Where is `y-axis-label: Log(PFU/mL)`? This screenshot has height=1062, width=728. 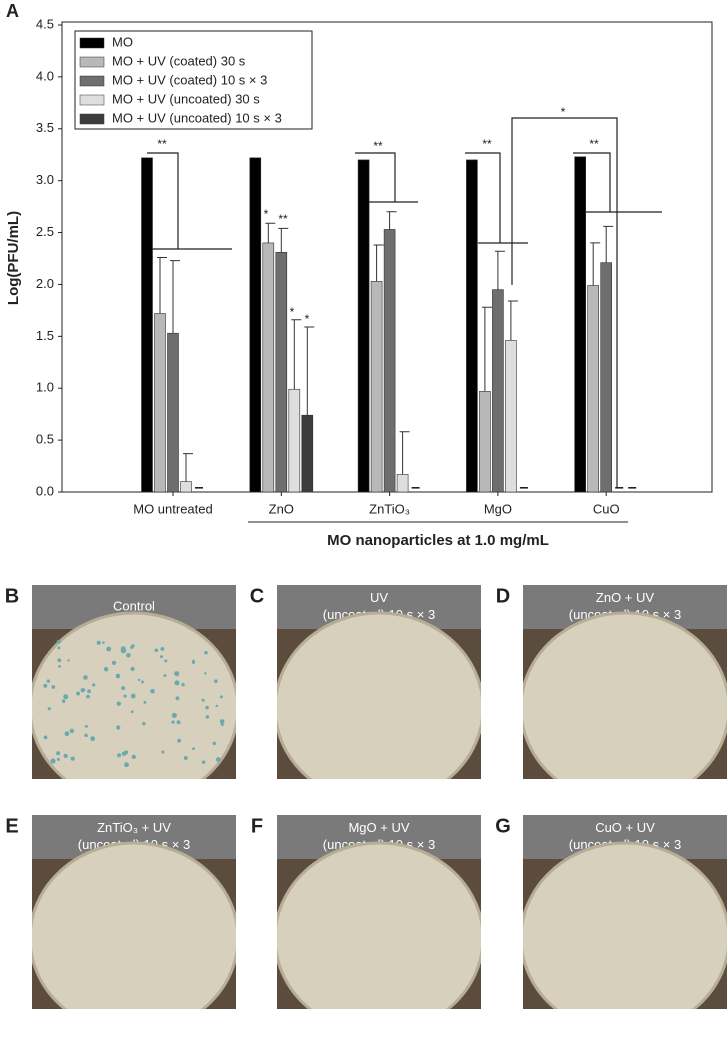
y-axis-label: Log(PFU/mL) is located at coordinates (13, 258).